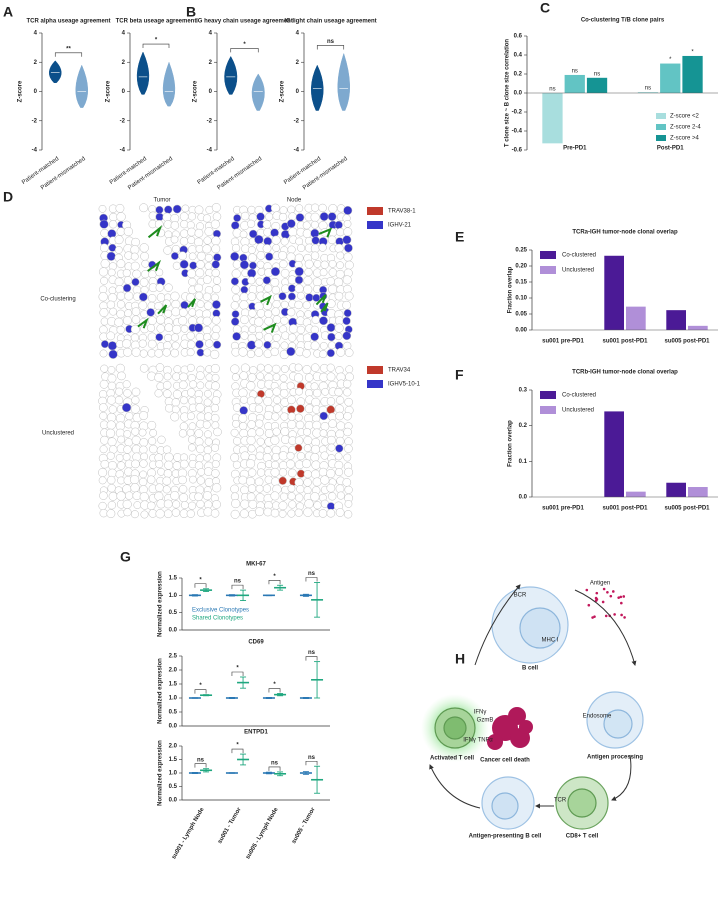 This screenshot has height=900, width=723. What do you see at coordinates (8, 197) in the screenshot?
I see `panel-label: D` at bounding box center [8, 197].